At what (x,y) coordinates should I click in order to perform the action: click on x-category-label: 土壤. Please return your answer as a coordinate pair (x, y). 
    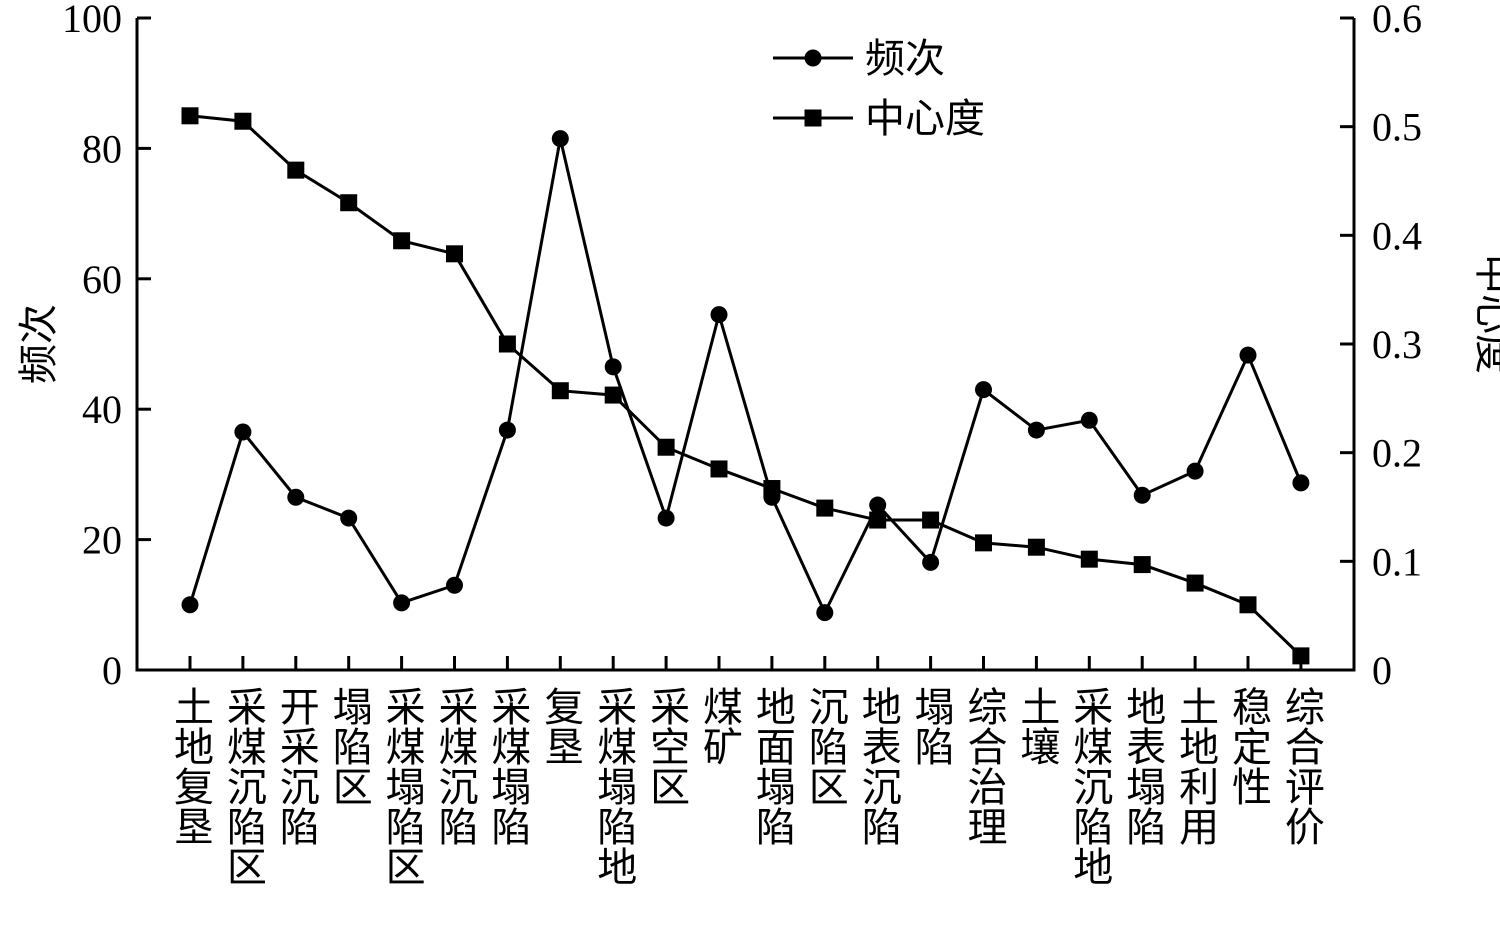
    Looking at the image, I should click on (1036, 726).